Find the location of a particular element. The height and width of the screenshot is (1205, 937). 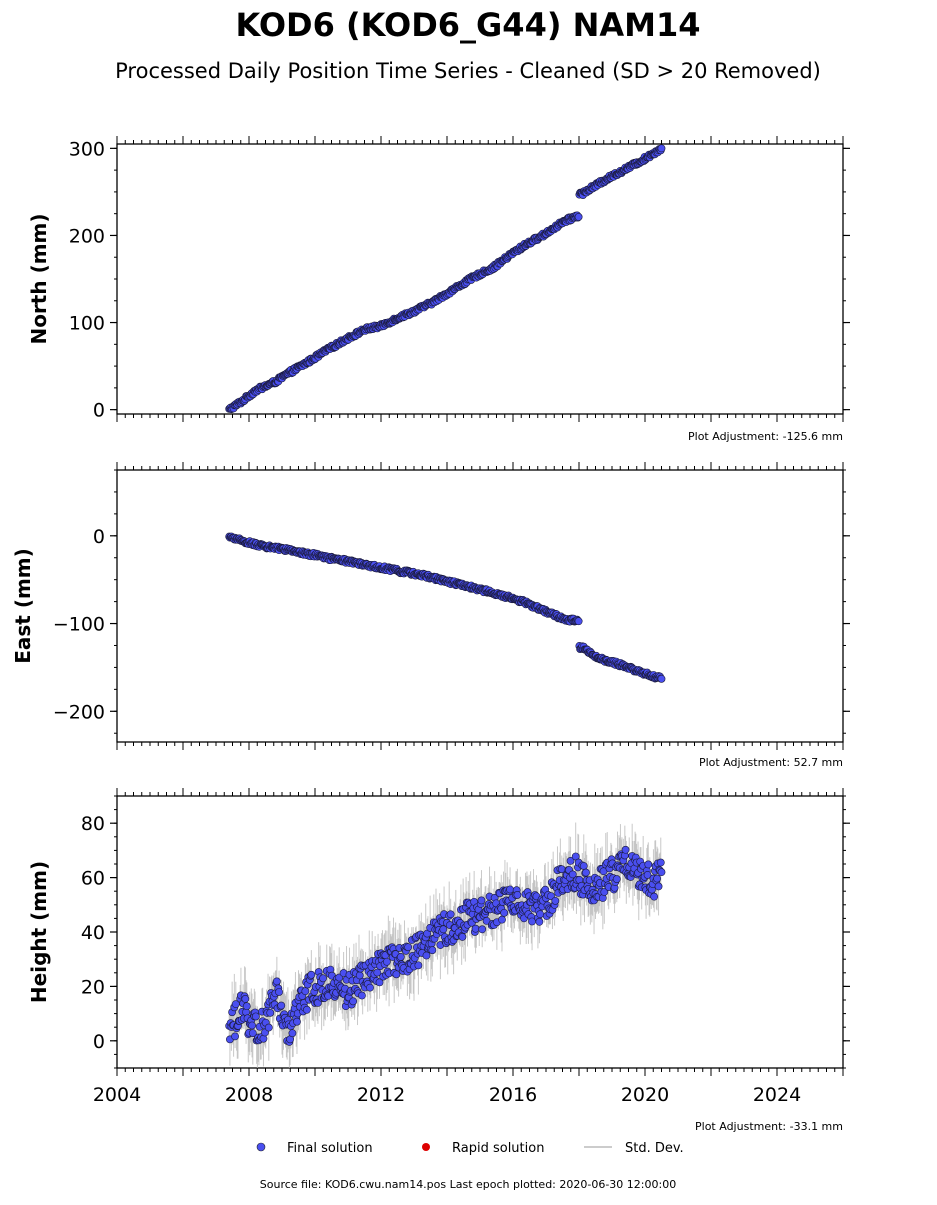

y-tick-label: 300 is located at coordinates (87, 149).